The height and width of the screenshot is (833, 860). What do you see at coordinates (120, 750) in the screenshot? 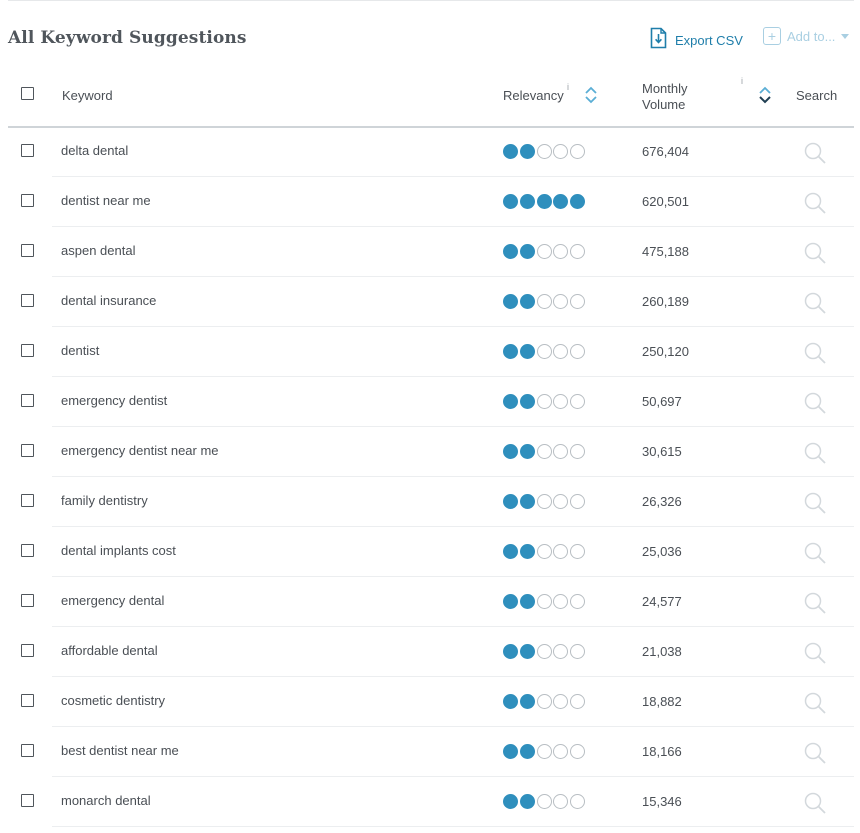
I see `keyword-cell: best dentist near me` at bounding box center [120, 750].